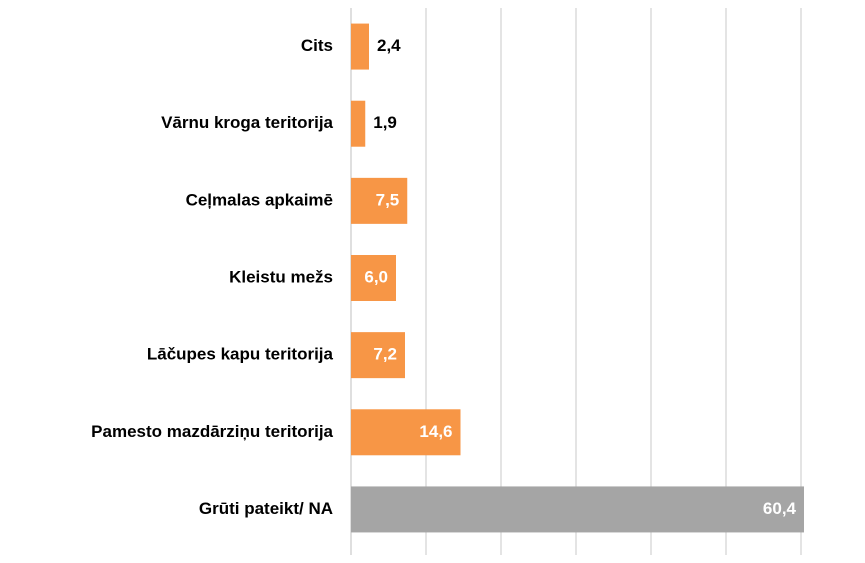  Describe the element at coordinates (259, 199) in the screenshot. I see `y-tick-label: Ceļmalas apkaimē` at that location.